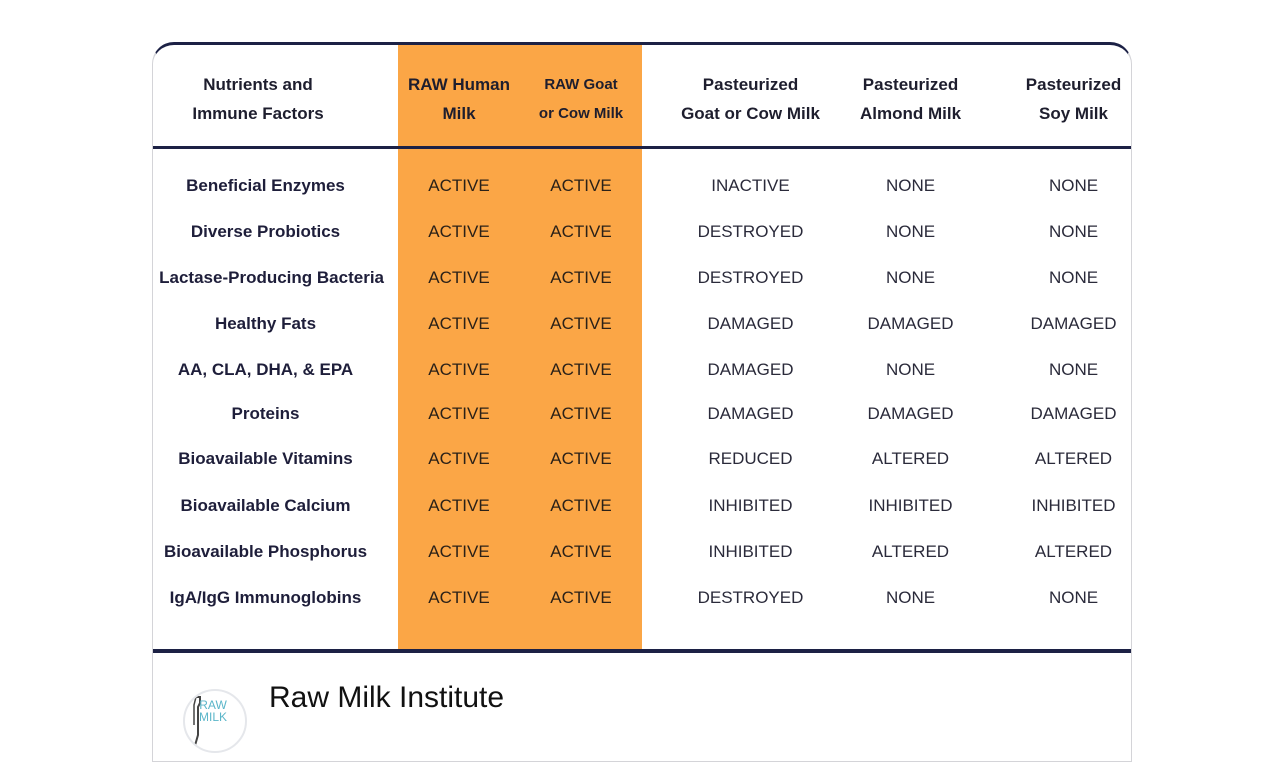 This screenshot has height=762, width=1280. Describe the element at coordinates (910, 505) in the screenshot. I see `cell-pasteurized-almond: INHIBITED` at that location.